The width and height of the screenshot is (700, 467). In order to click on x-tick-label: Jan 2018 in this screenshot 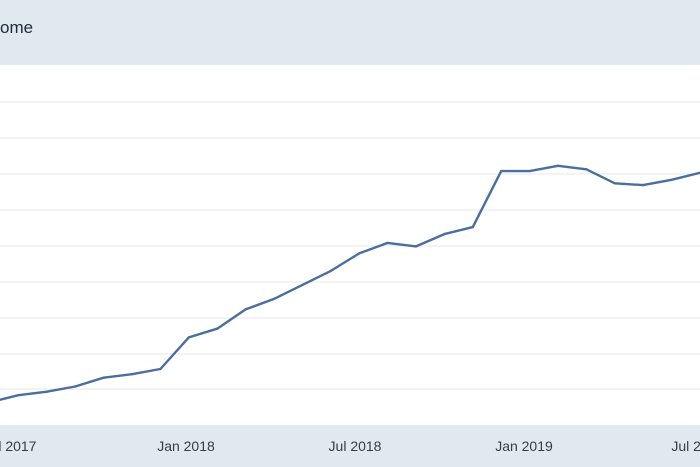, I will do `click(186, 446)`.